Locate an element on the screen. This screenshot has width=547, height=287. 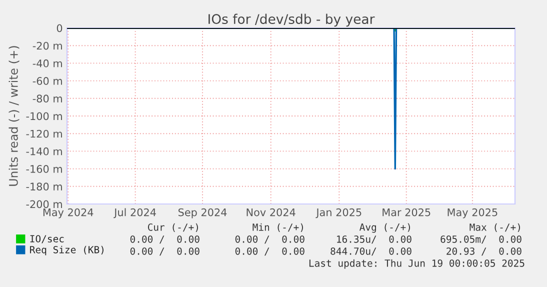
x-tick-label: Sep 2024 is located at coordinates (202, 213).